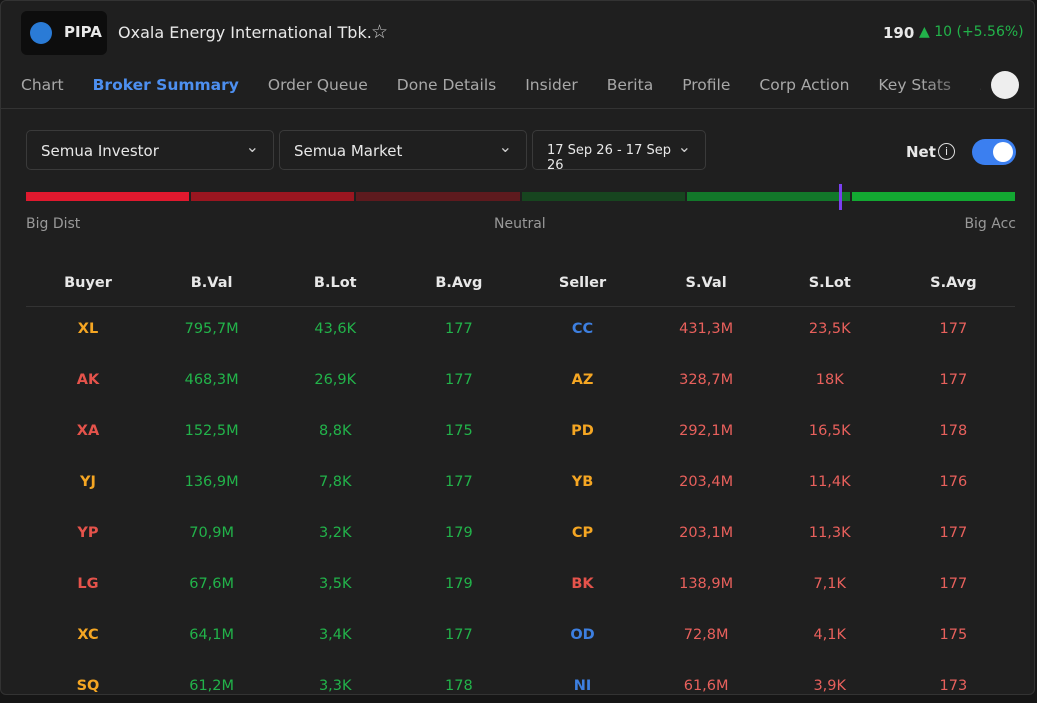 This screenshot has width=1037, height=703. Describe the element at coordinates (804, 85) in the screenshot. I see `tab: Corp Action` at that location.